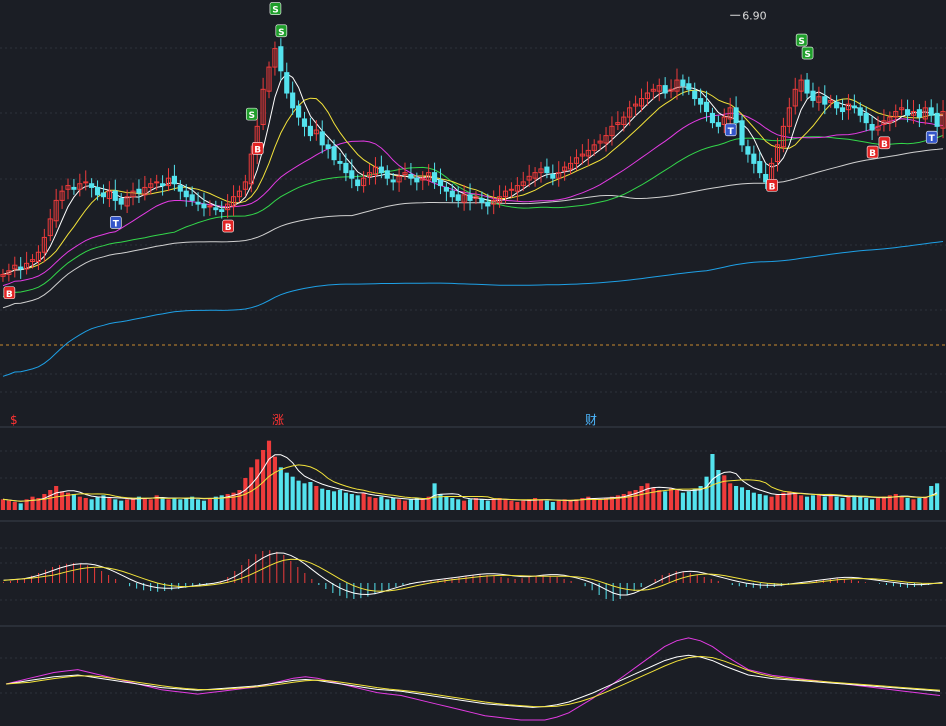  Describe the element at coordinates (470, 475) in the screenshot. I see `volume-bars` at that location.